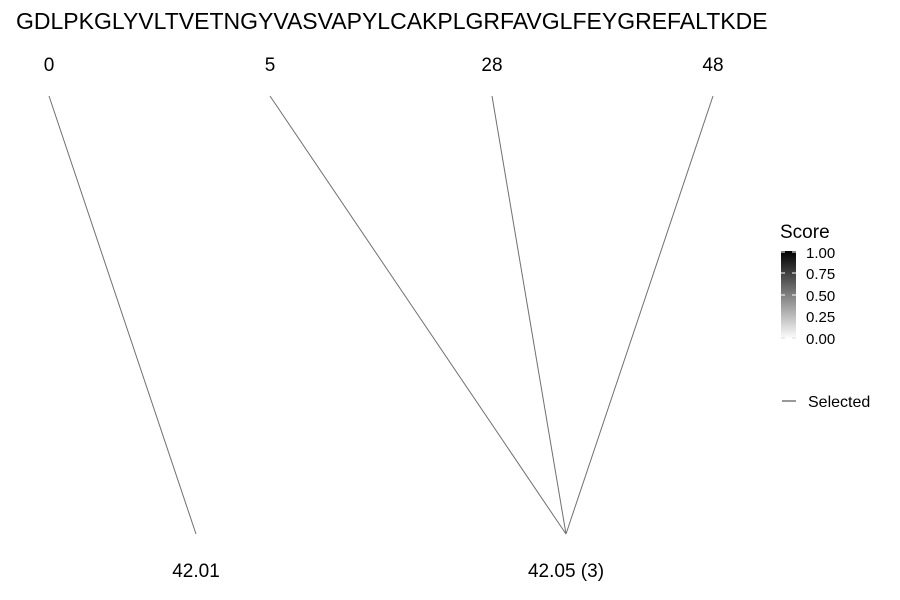 Image resolution: width=900 pixels, height=600 pixels. Describe the element at coordinates (805, 232) in the screenshot. I see `legend-title: Score` at that location.